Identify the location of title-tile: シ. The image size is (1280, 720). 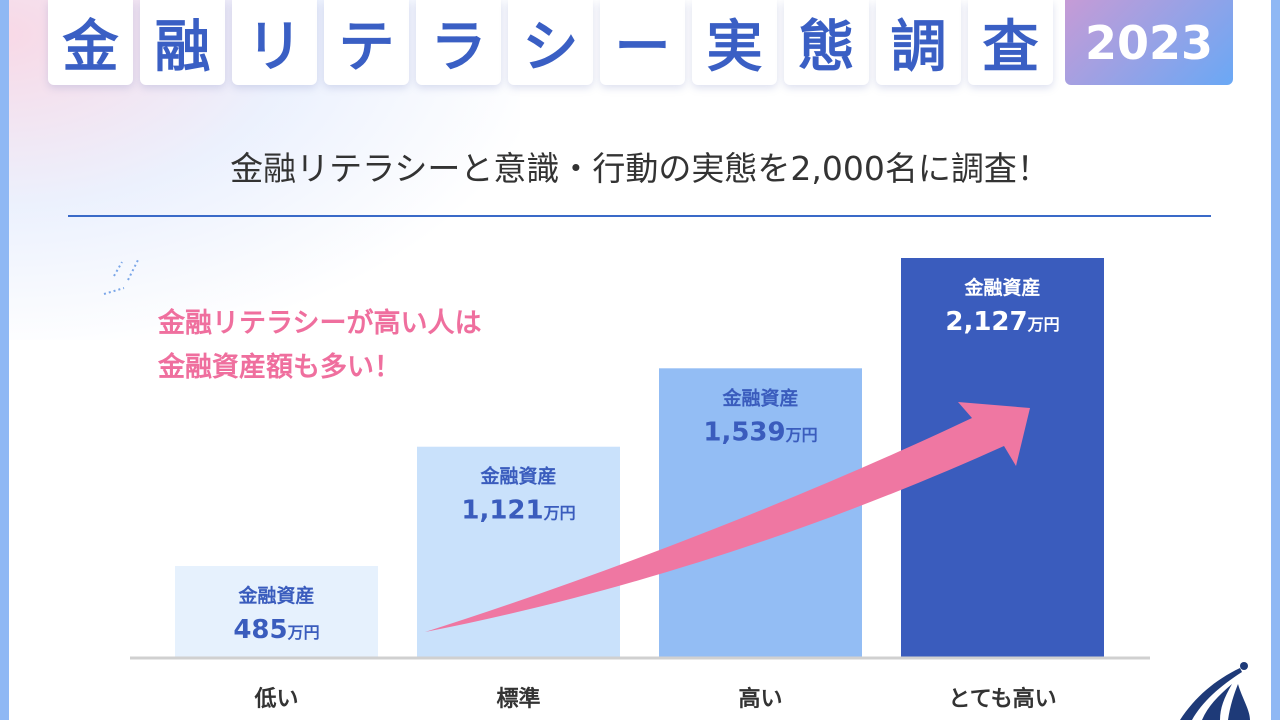
(550, 42).